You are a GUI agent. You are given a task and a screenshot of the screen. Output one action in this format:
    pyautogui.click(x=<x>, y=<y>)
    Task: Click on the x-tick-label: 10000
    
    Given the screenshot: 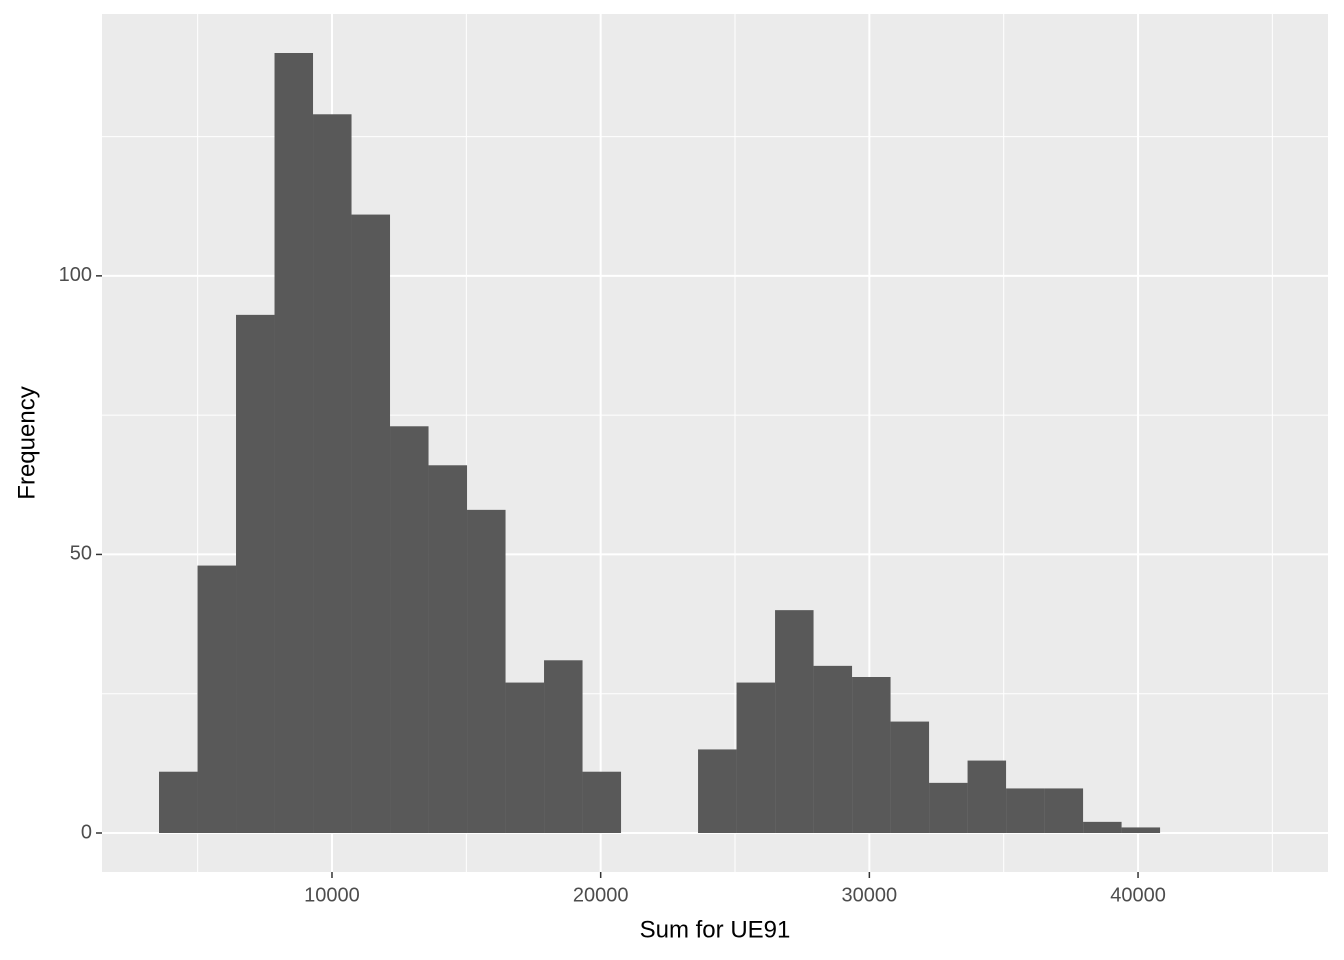 What is the action you would take?
    pyautogui.click(x=332, y=895)
    